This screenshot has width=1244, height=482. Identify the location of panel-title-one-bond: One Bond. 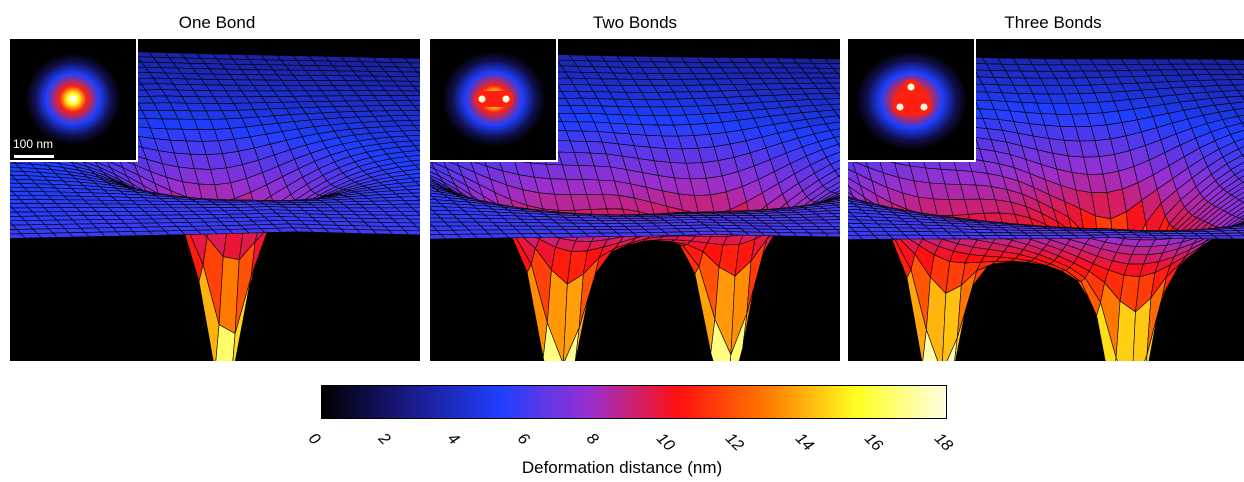
(217, 22).